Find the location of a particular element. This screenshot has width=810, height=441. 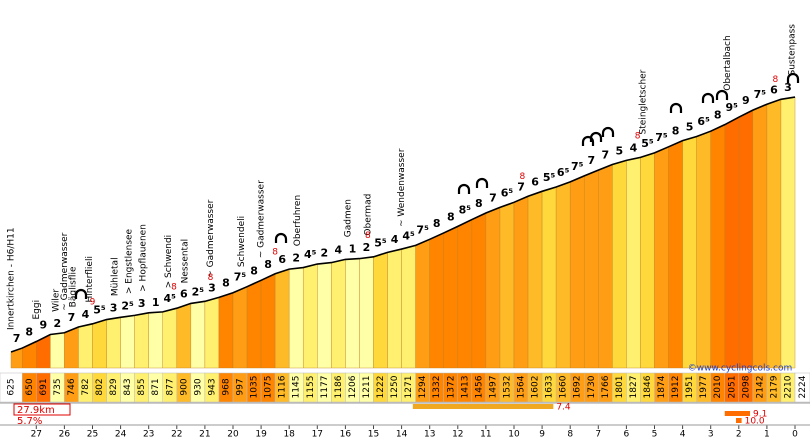

x-tick-label: 25 is located at coordinates (92, 435).